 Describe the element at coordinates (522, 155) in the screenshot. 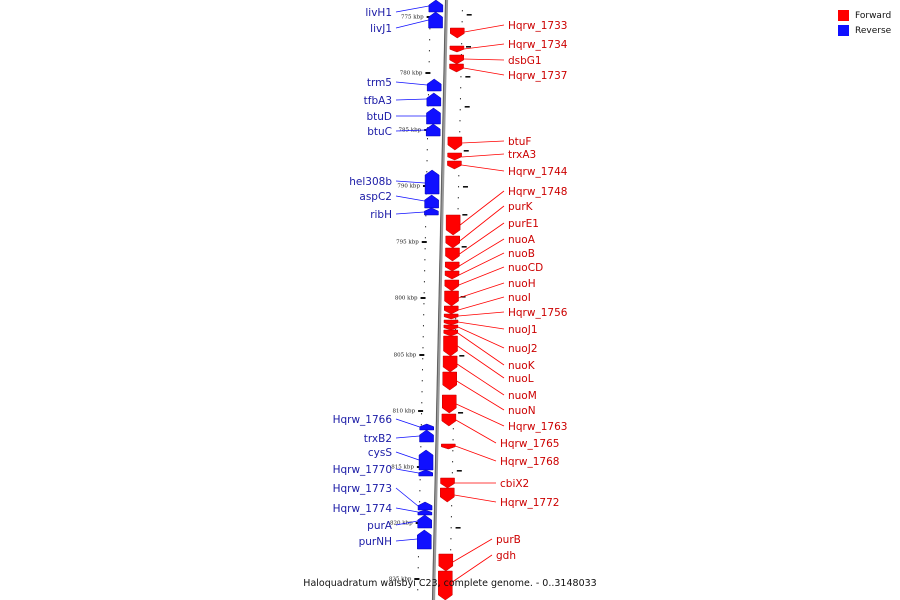

I see `gene-label-trxa3: trxA3` at that location.